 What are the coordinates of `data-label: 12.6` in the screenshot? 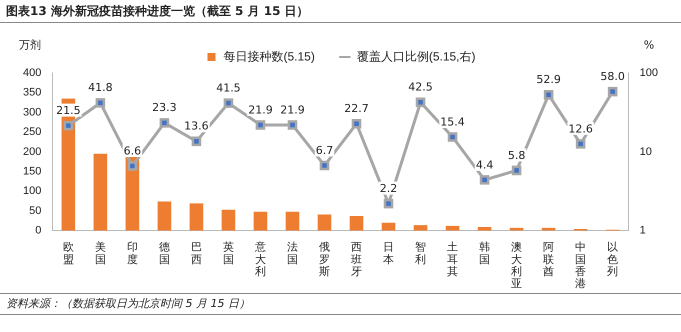 It's located at (580, 129).